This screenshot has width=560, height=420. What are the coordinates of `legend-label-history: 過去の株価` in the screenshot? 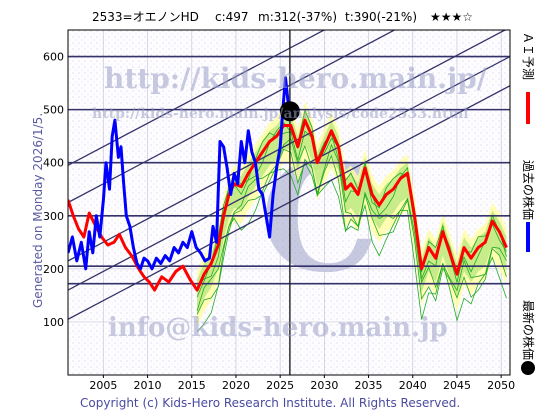 It's located at (528, 190).